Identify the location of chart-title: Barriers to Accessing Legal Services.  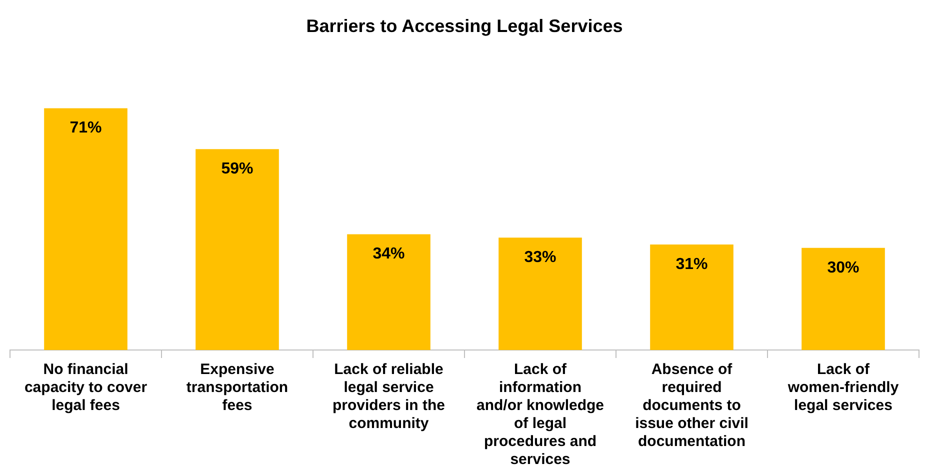
(464, 26).